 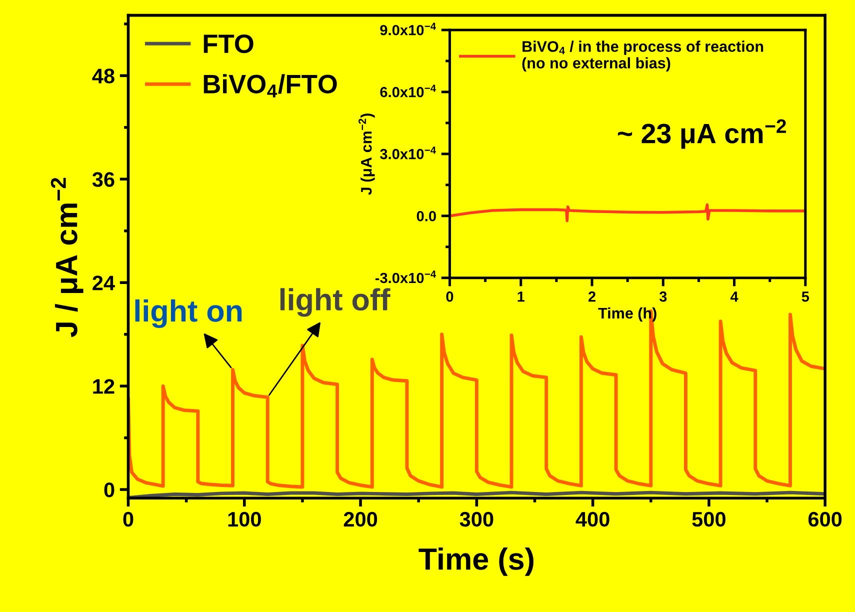 What do you see at coordinates (593, 519) in the screenshot?
I see `x-tick-label: 400` at bounding box center [593, 519].